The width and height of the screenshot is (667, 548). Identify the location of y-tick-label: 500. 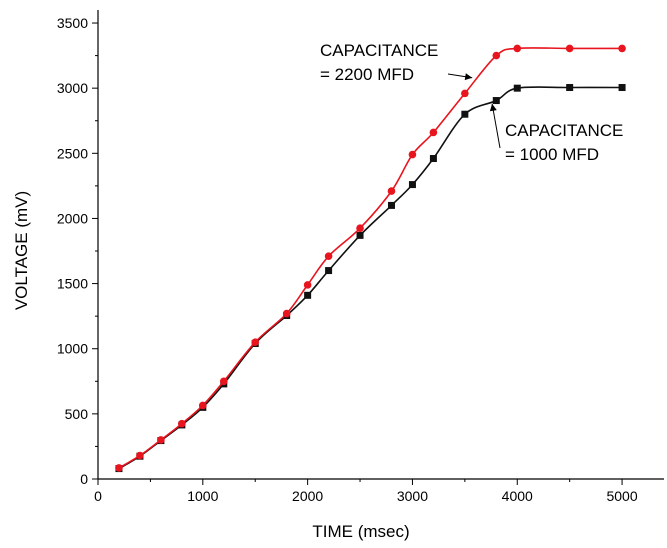
(77, 414).